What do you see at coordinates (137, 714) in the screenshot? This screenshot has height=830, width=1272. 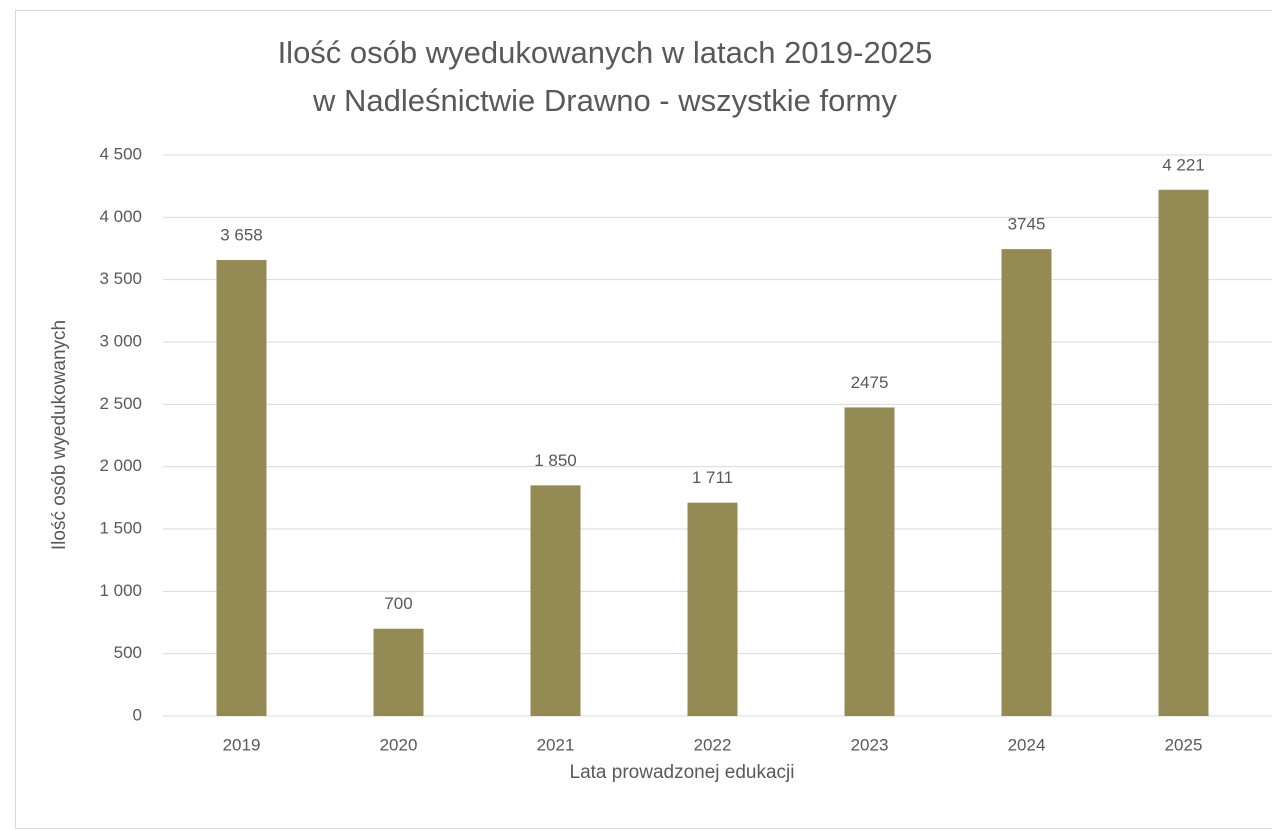 I see `y-tick-label: 0` at bounding box center [137, 714].